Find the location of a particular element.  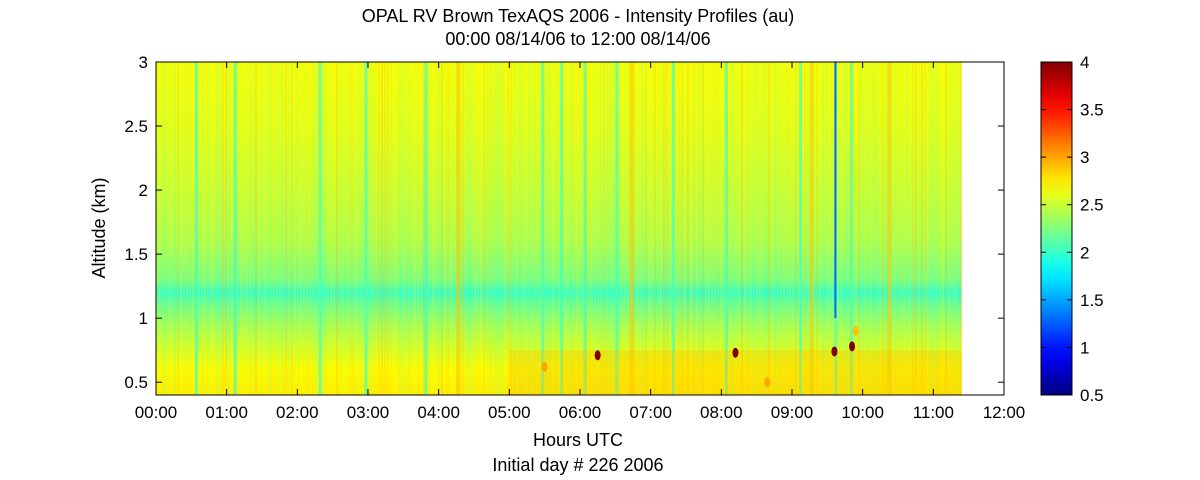

colorbar-frame is located at coordinates (1056, 228).